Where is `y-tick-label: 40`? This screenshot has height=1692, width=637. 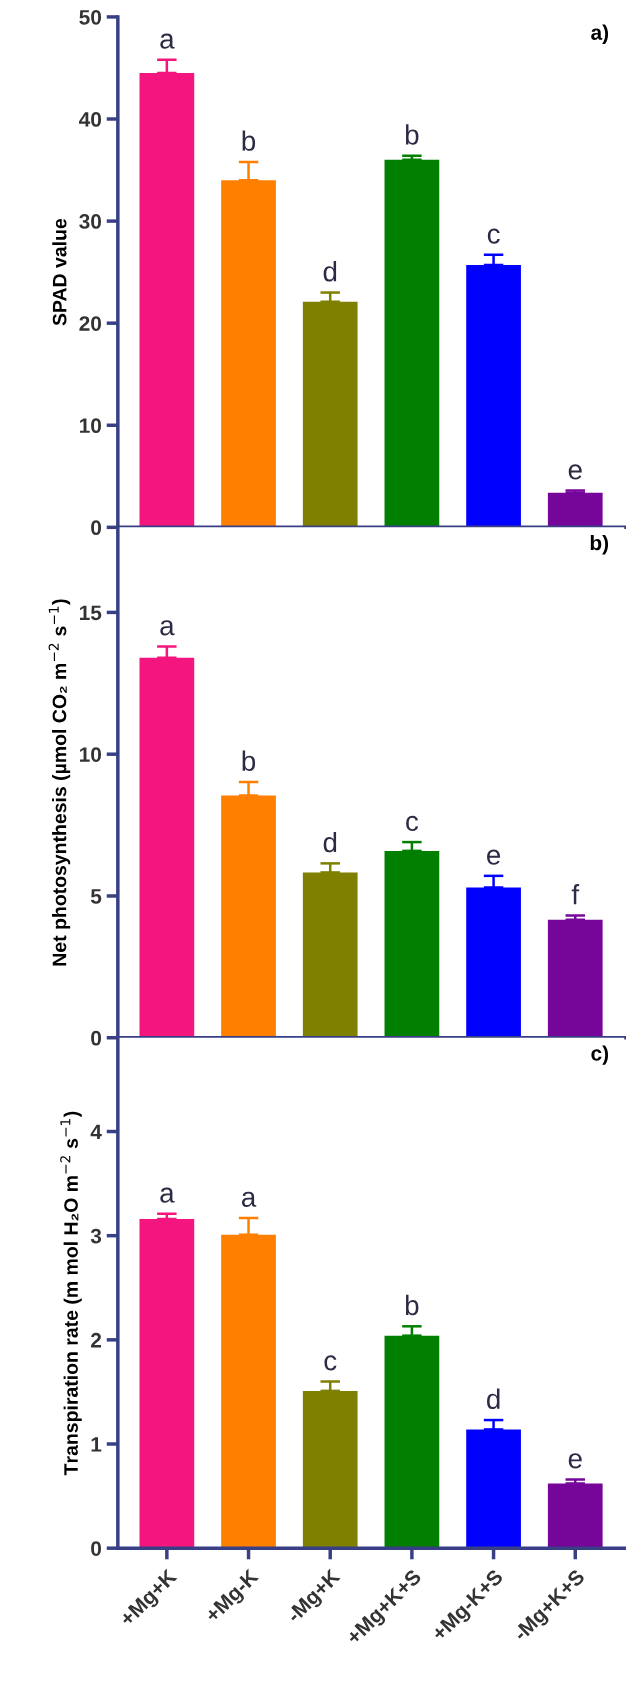 y-tick-label: 40 is located at coordinates (90, 119).